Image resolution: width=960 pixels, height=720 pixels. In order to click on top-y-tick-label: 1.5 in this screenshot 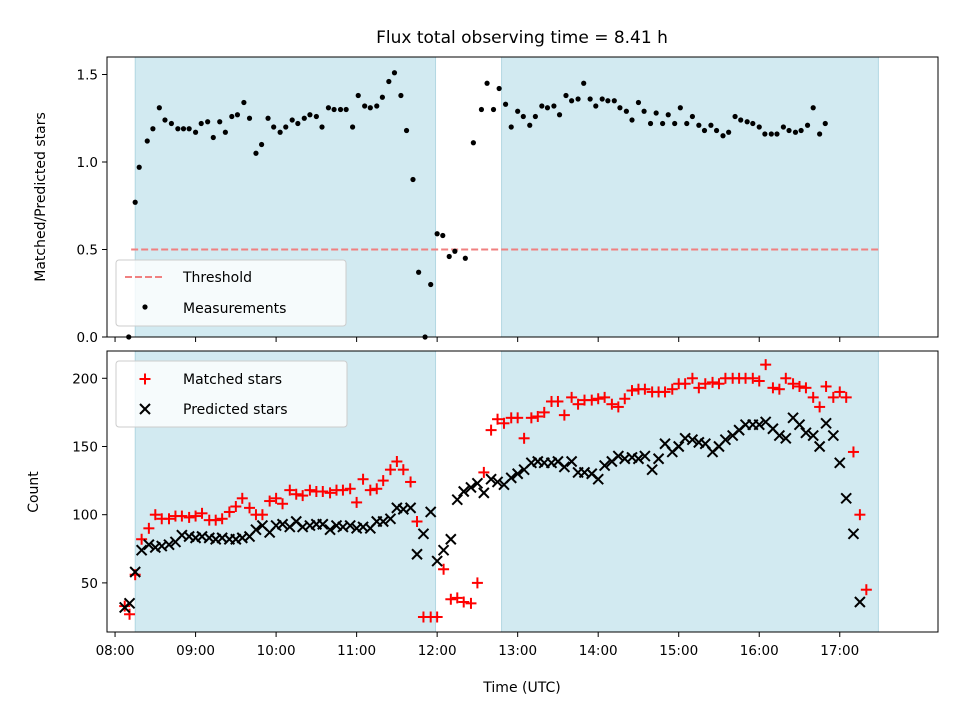, I will do `click(87, 76)`.